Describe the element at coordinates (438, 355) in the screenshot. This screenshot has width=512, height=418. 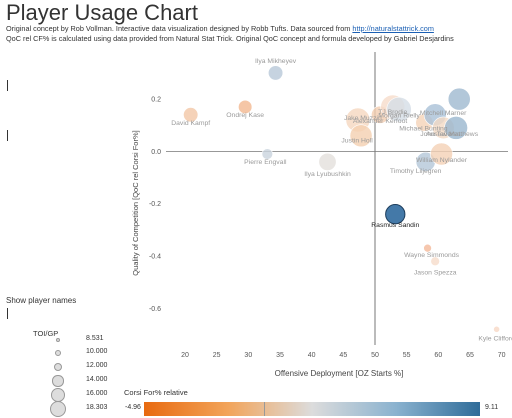
I see `x-tick-label: 60` at that location.